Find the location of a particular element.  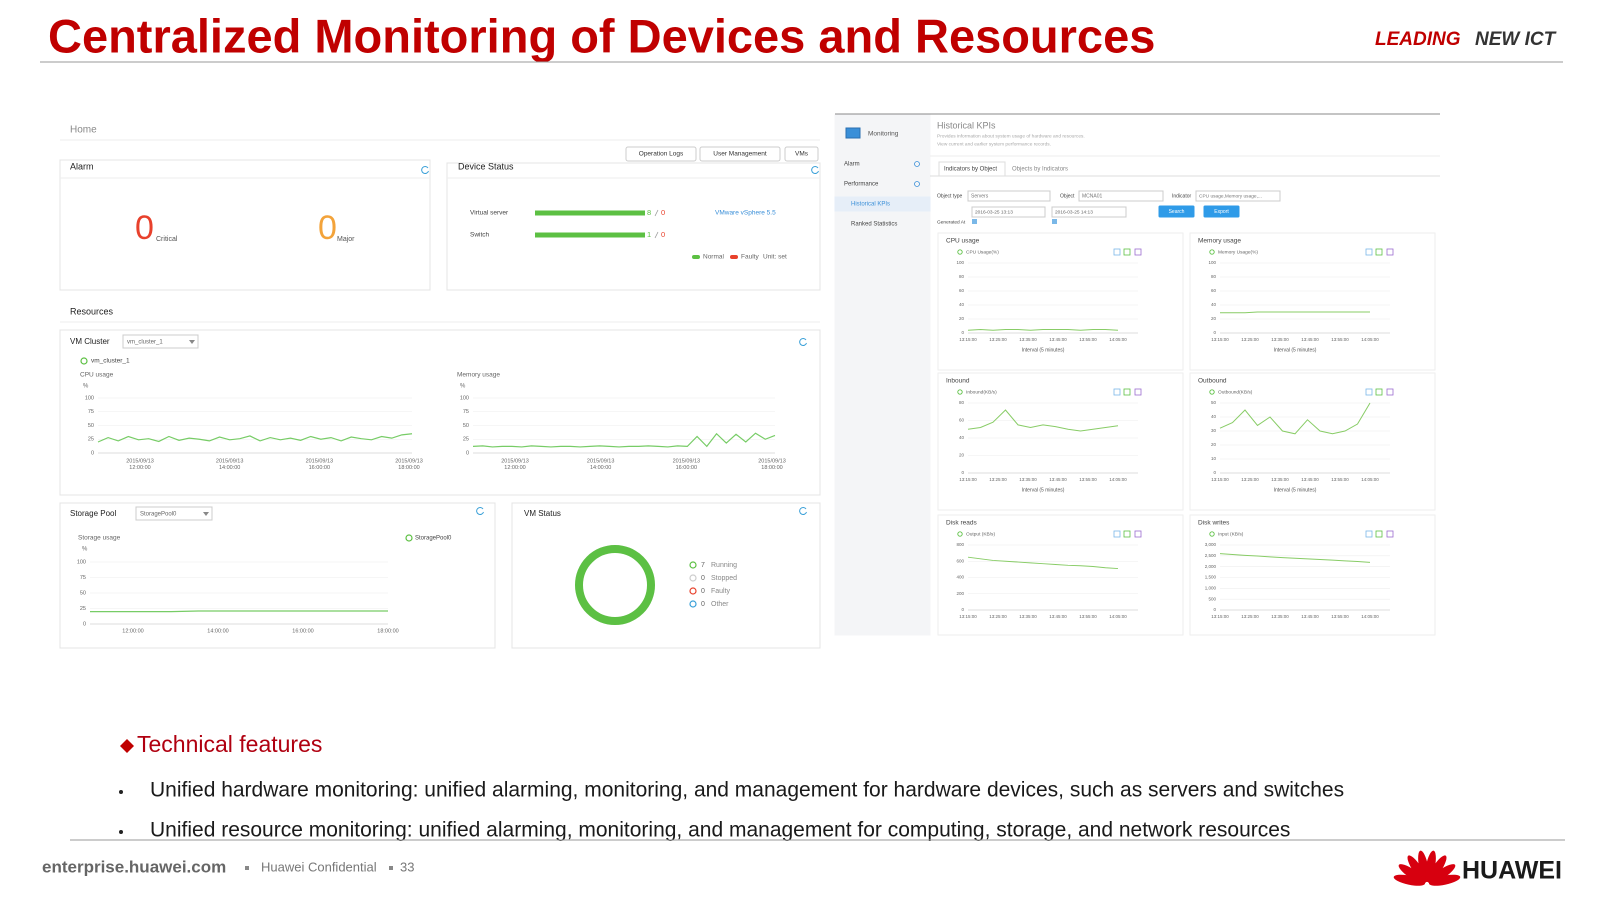

y-tick-label: 3,000 is located at coordinates (1211, 544).